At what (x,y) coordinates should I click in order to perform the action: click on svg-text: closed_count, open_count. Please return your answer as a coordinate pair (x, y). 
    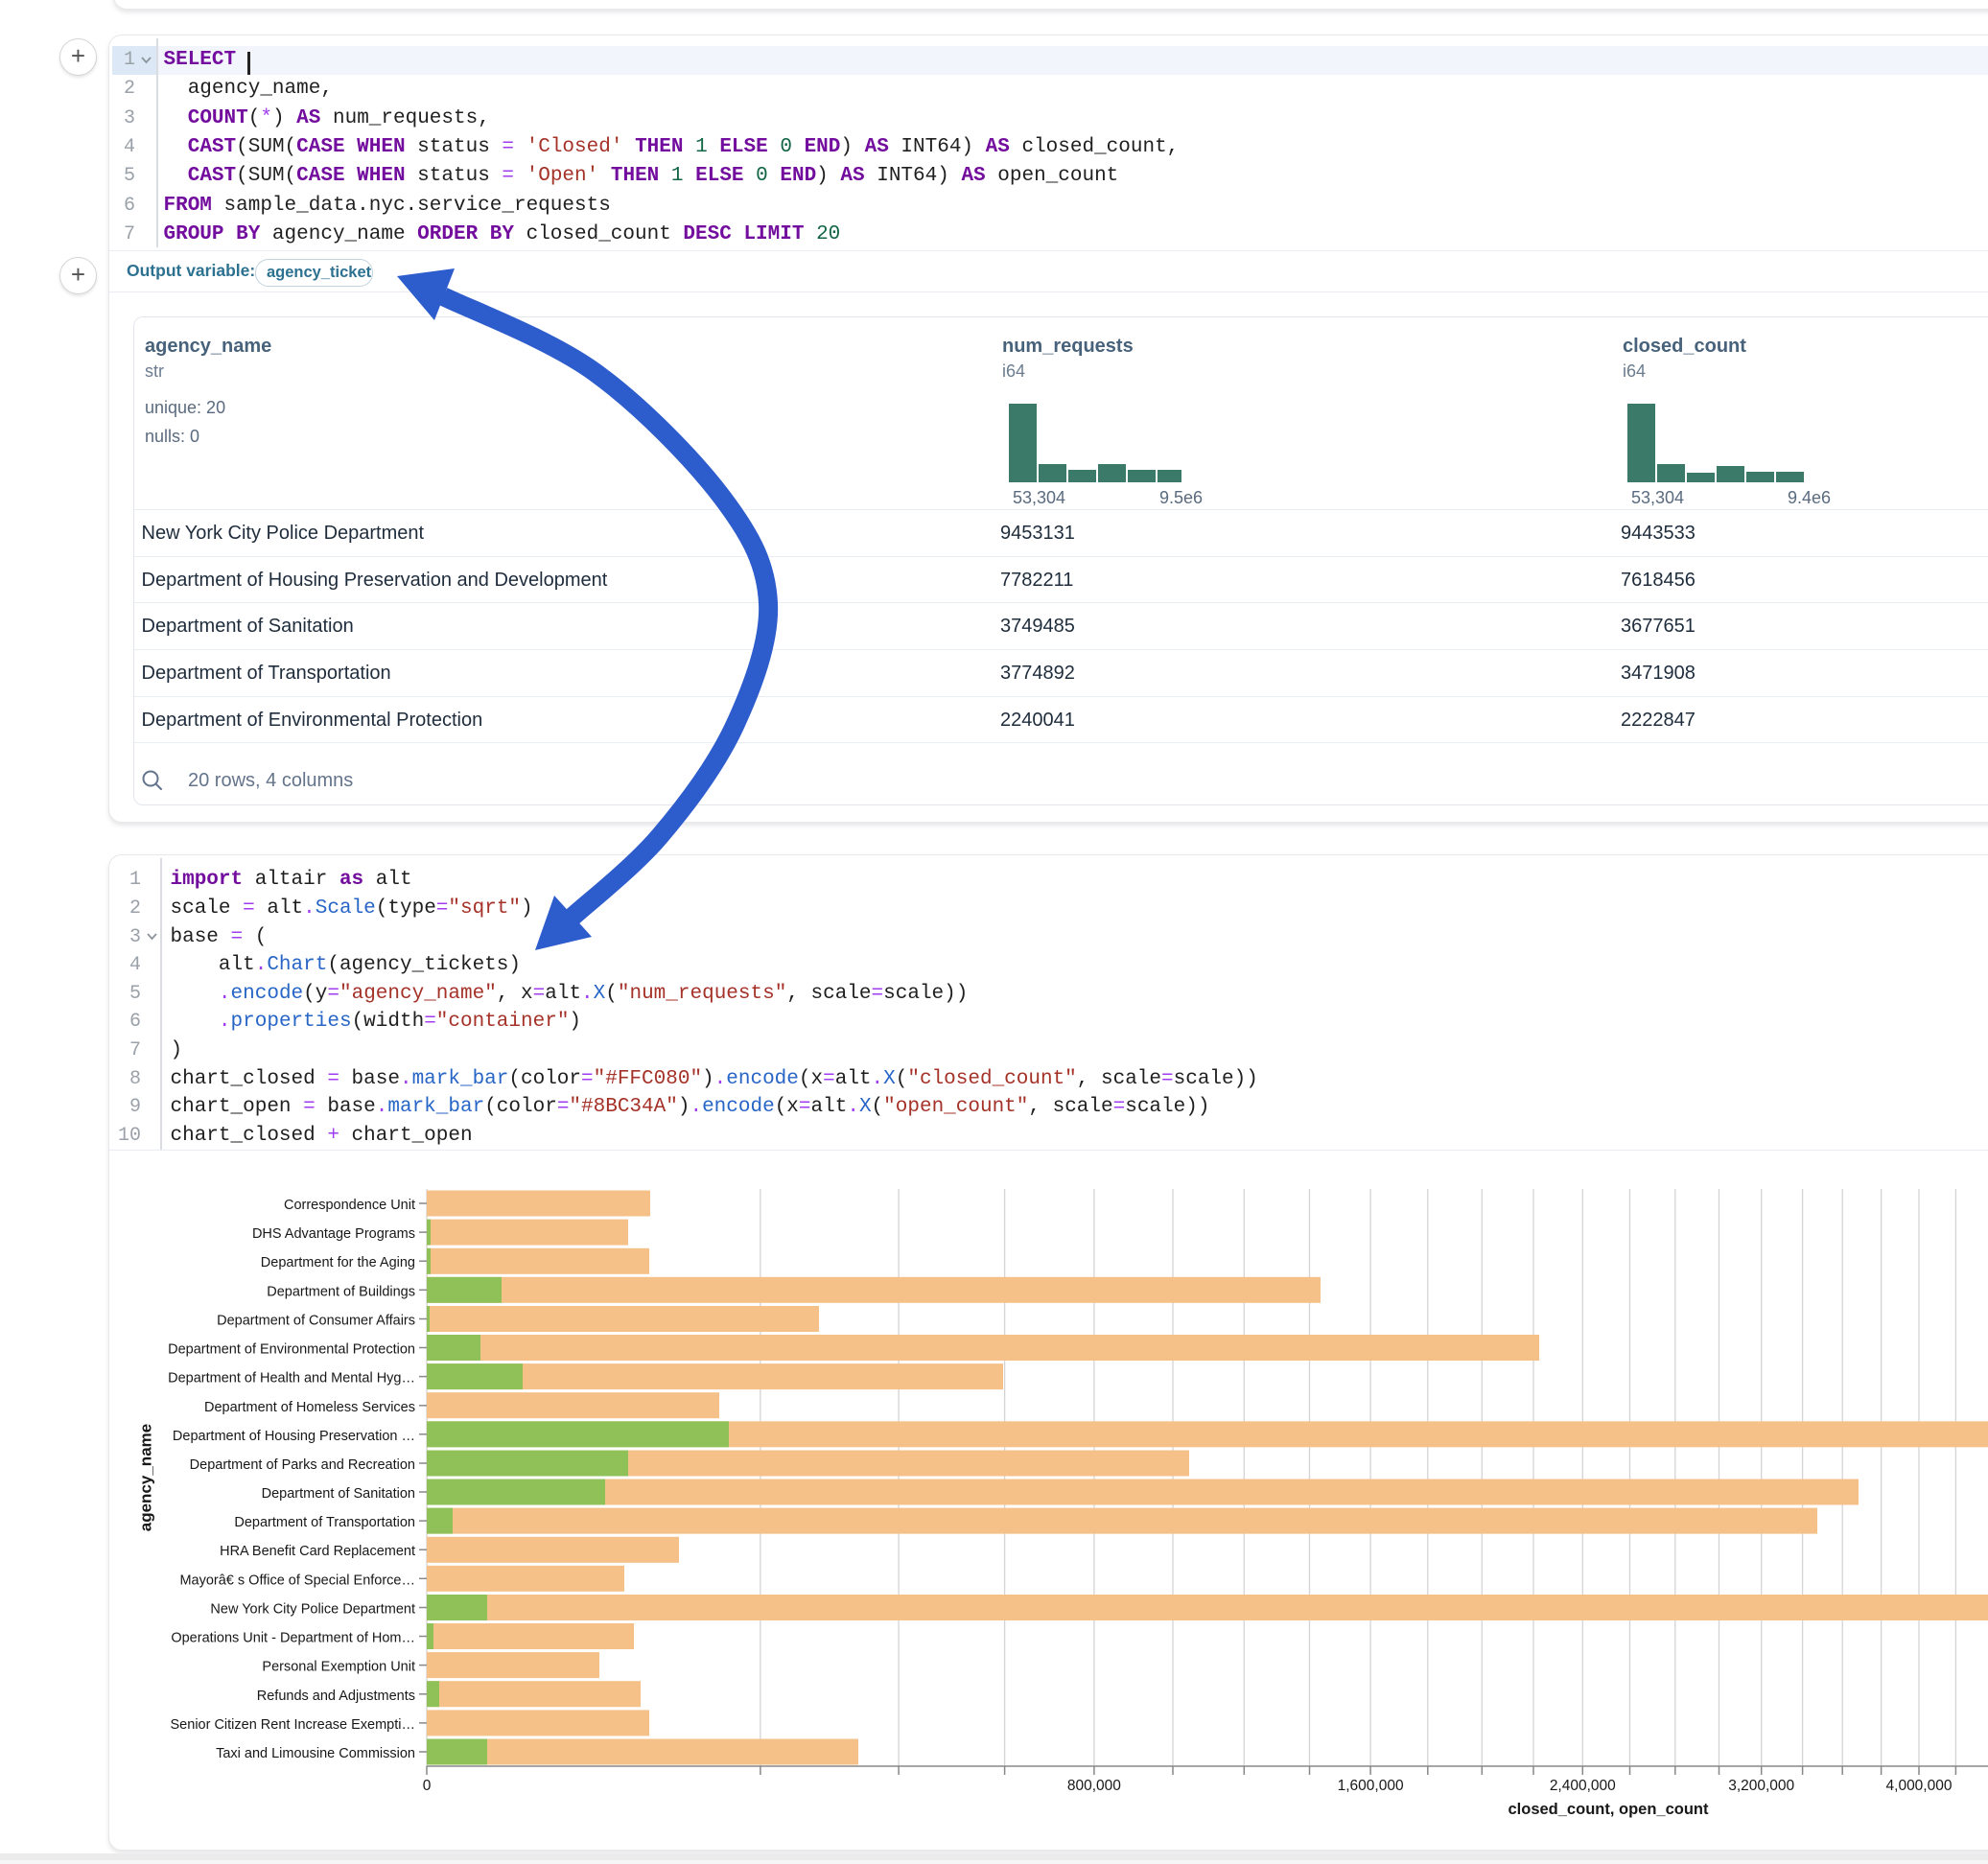
    Looking at the image, I should click on (1609, 1809).